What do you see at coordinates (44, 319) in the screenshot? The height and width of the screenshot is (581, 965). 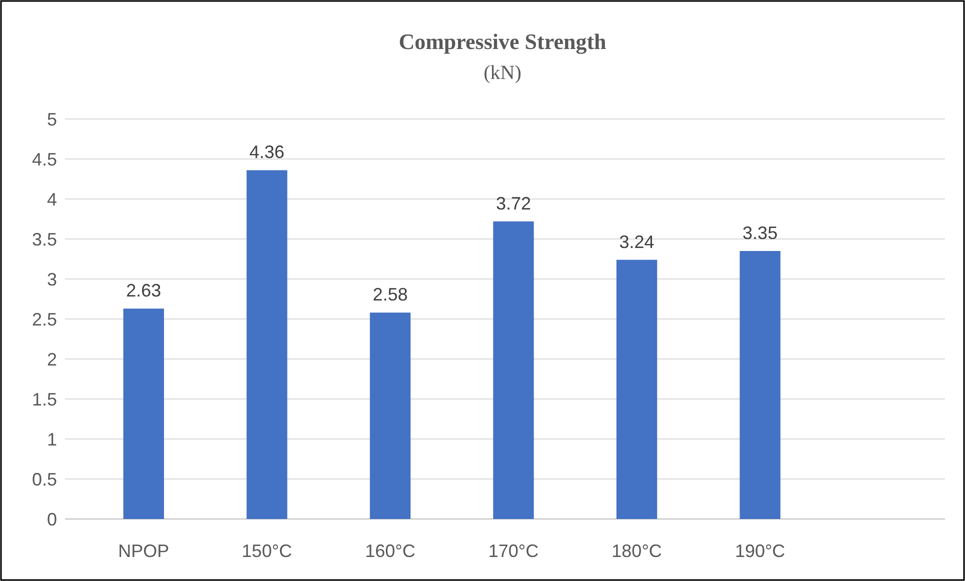 I see `y-tick-label: 2.5` at bounding box center [44, 319].